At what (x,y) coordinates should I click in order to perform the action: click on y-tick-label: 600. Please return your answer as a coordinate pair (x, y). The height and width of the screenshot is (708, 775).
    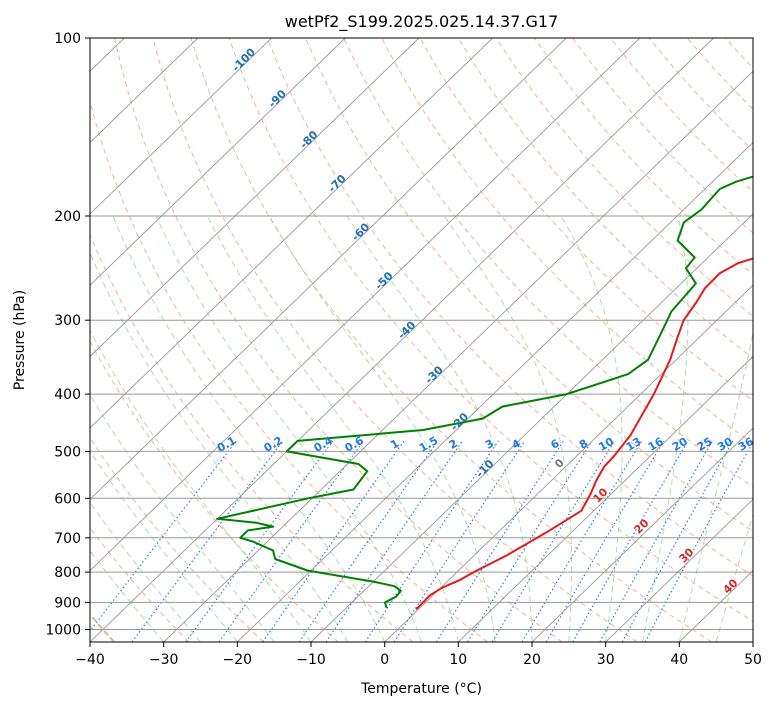
    Looking at the image, I should click on (67, 499).